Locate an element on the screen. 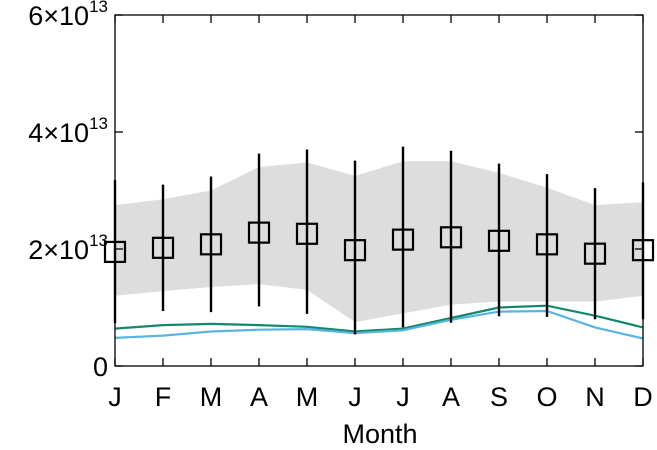 The width and height of the screenshot is (657, 450). y-tick-label: 4×10¹³ is located at coordinates (68, 131).